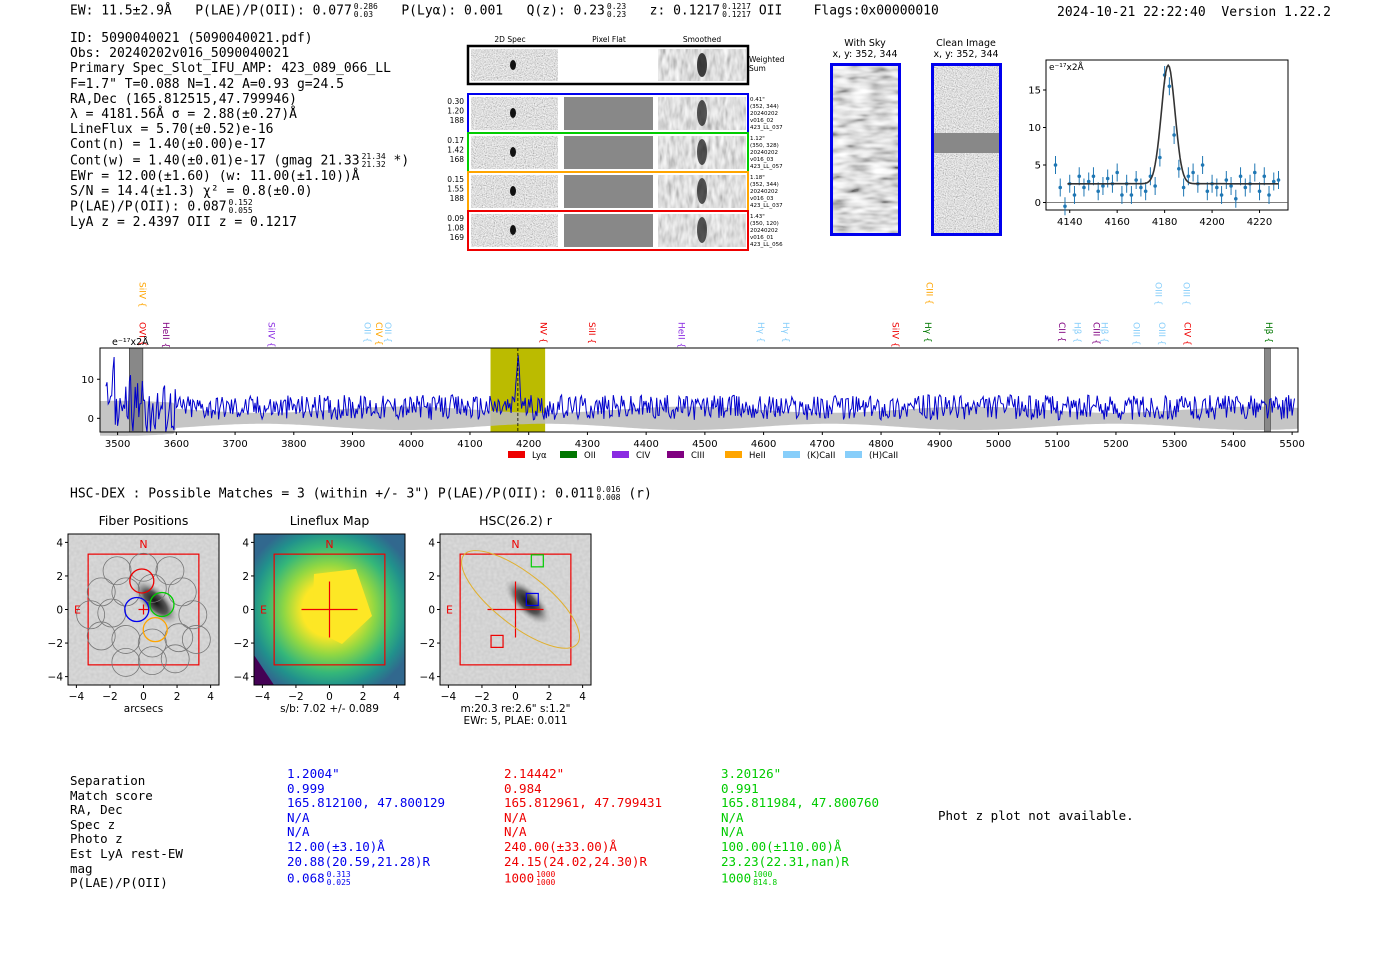 This screenshot has width=1400, height=953. I want to click on legend-swatch, so click(791, 454).